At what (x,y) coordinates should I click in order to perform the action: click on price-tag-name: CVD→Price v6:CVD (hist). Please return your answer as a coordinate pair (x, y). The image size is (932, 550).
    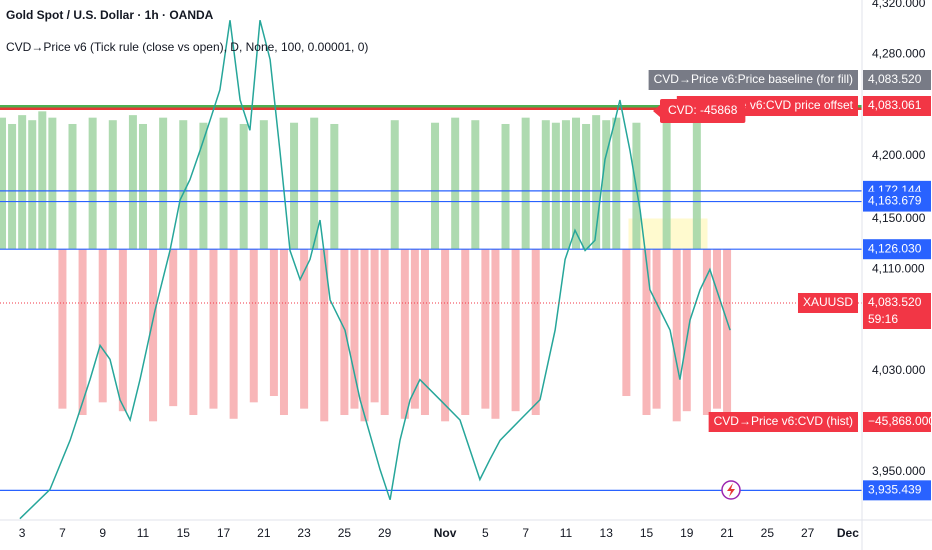
    Looking at the image, I should click on (783, 421).